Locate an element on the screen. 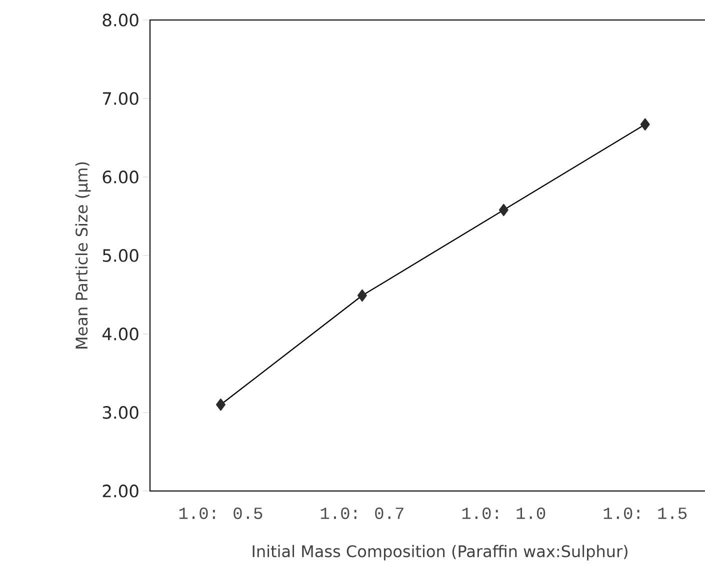  y-tick-label: 8.00 is located at coordinates (120, 20).